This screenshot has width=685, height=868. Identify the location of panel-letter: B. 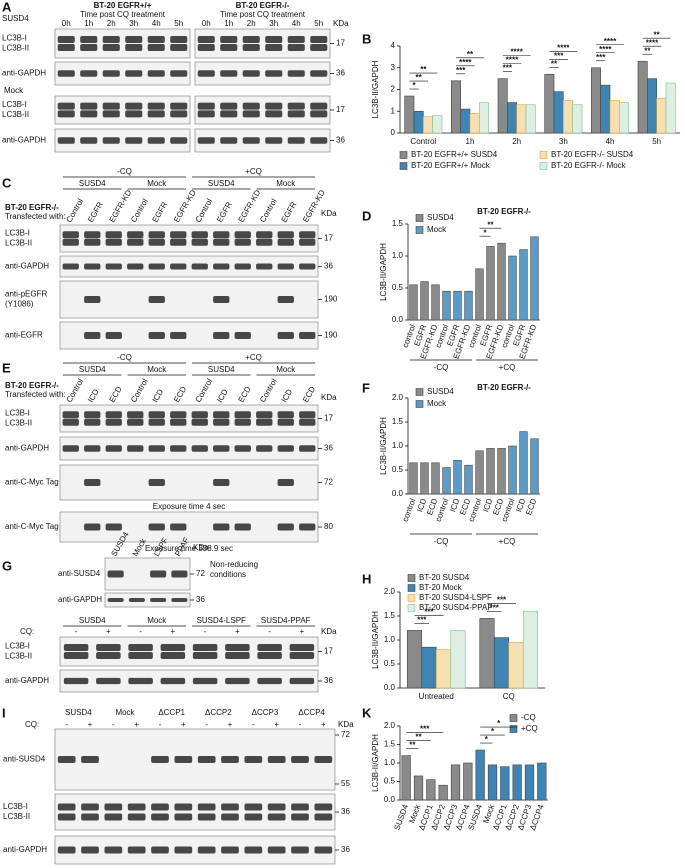
(366, 38).